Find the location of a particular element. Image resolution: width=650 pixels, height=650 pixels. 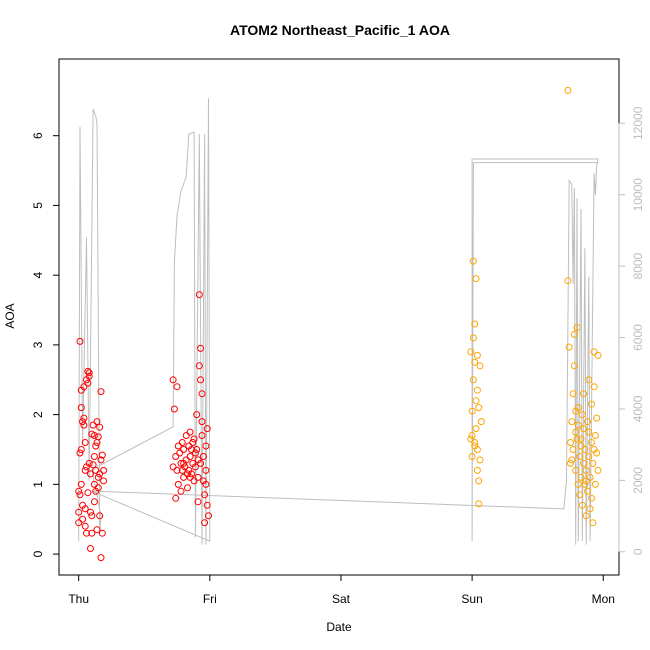

y2-tick-label-0: 0 is located at coordinates (638, 551).